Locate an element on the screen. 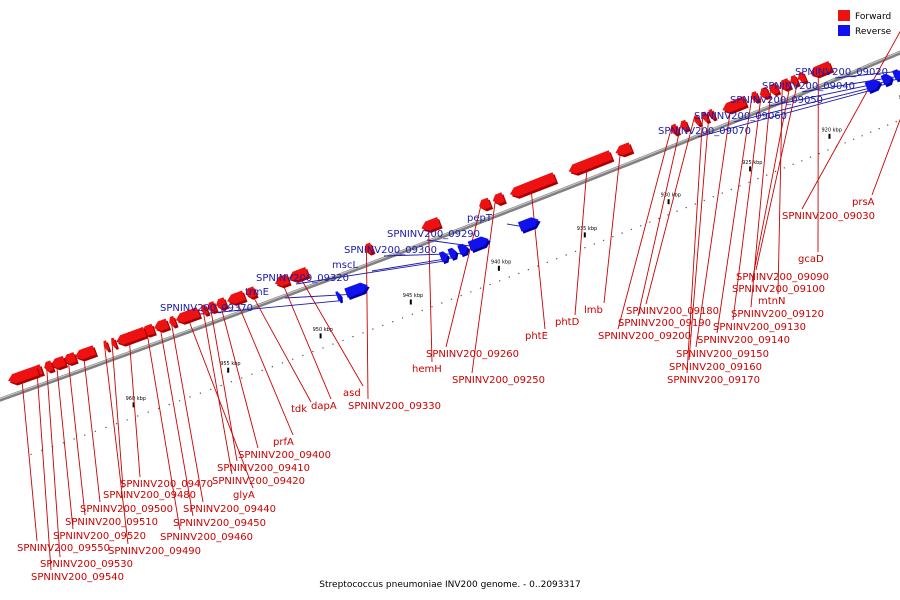 Image resolution: width=900 pixels, height=600 pixels. gene-prfA is located at coordinates (236, 297).